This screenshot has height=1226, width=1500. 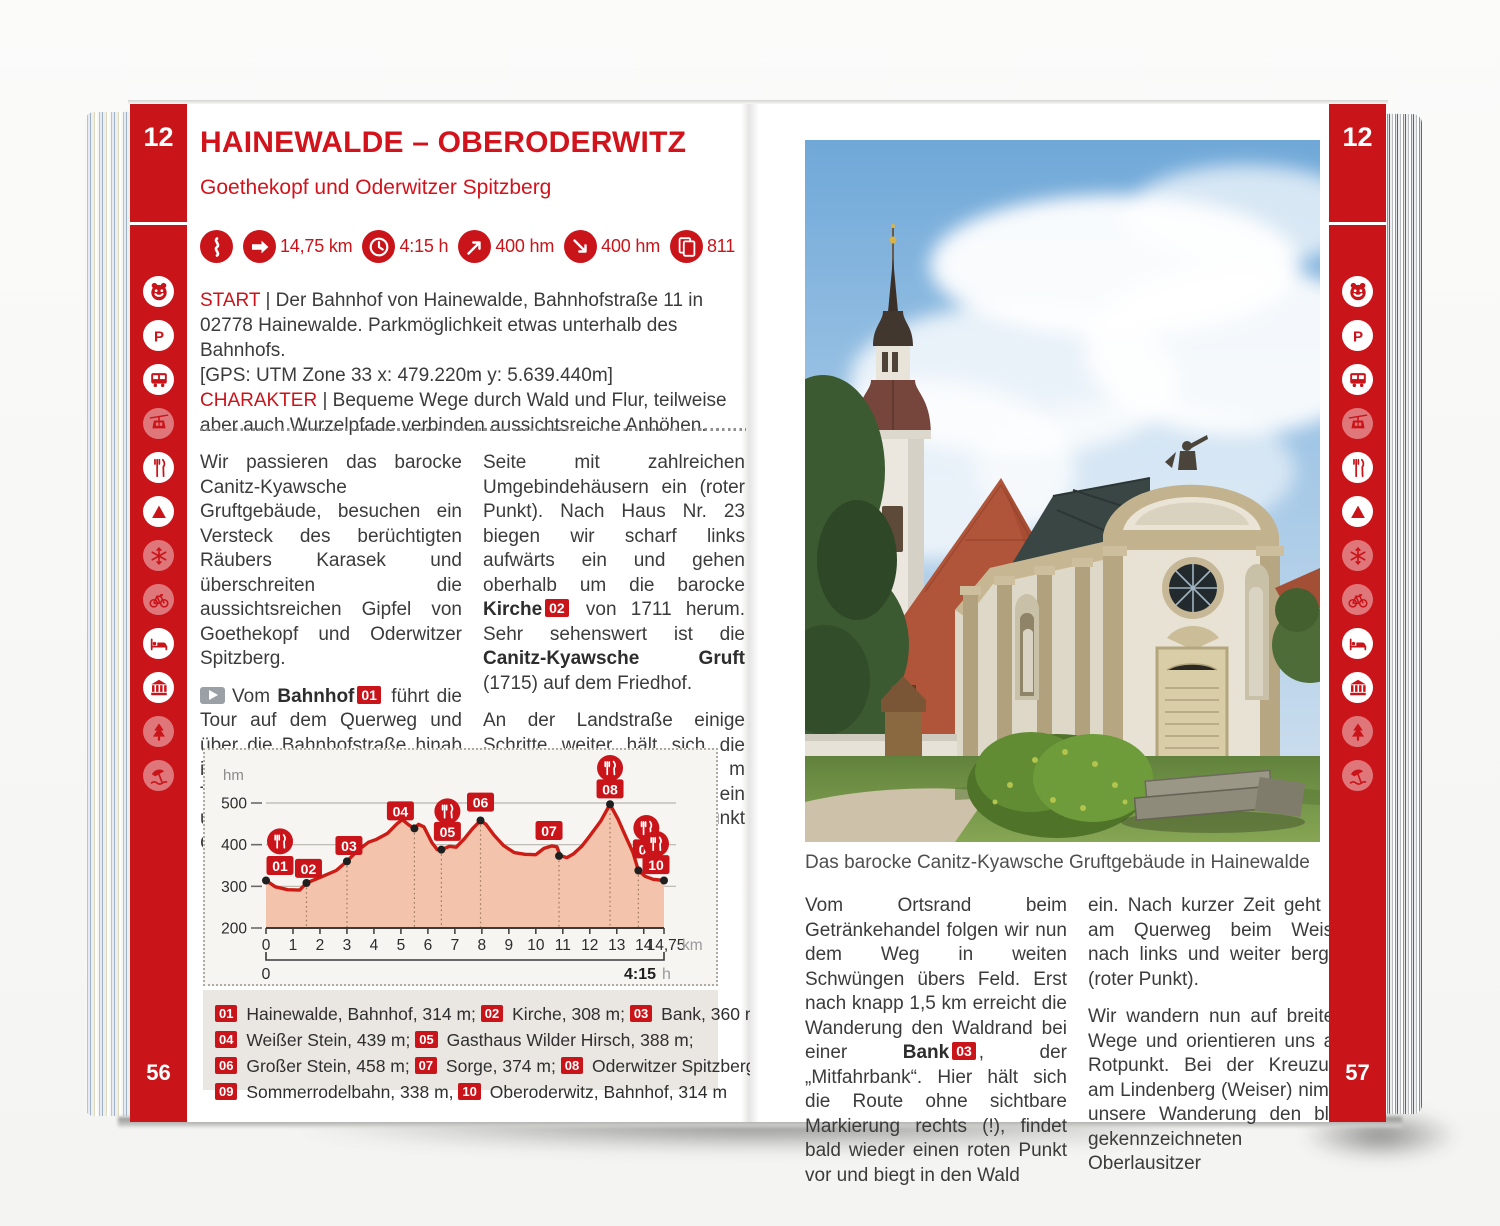 I want to click on time-start-label: 0, so click(x=266, y=974).